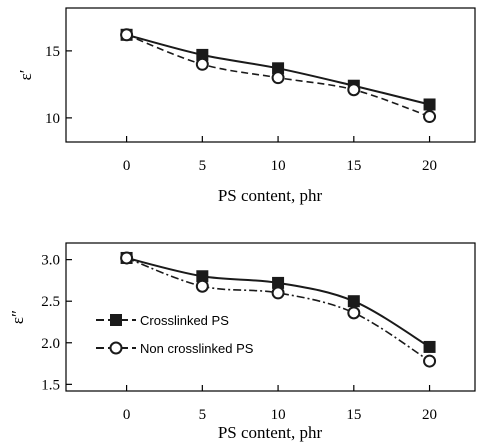  Describe the element at coordinates (278, 302) in the screenshot. I see `series-line-crosslinked` at that location.